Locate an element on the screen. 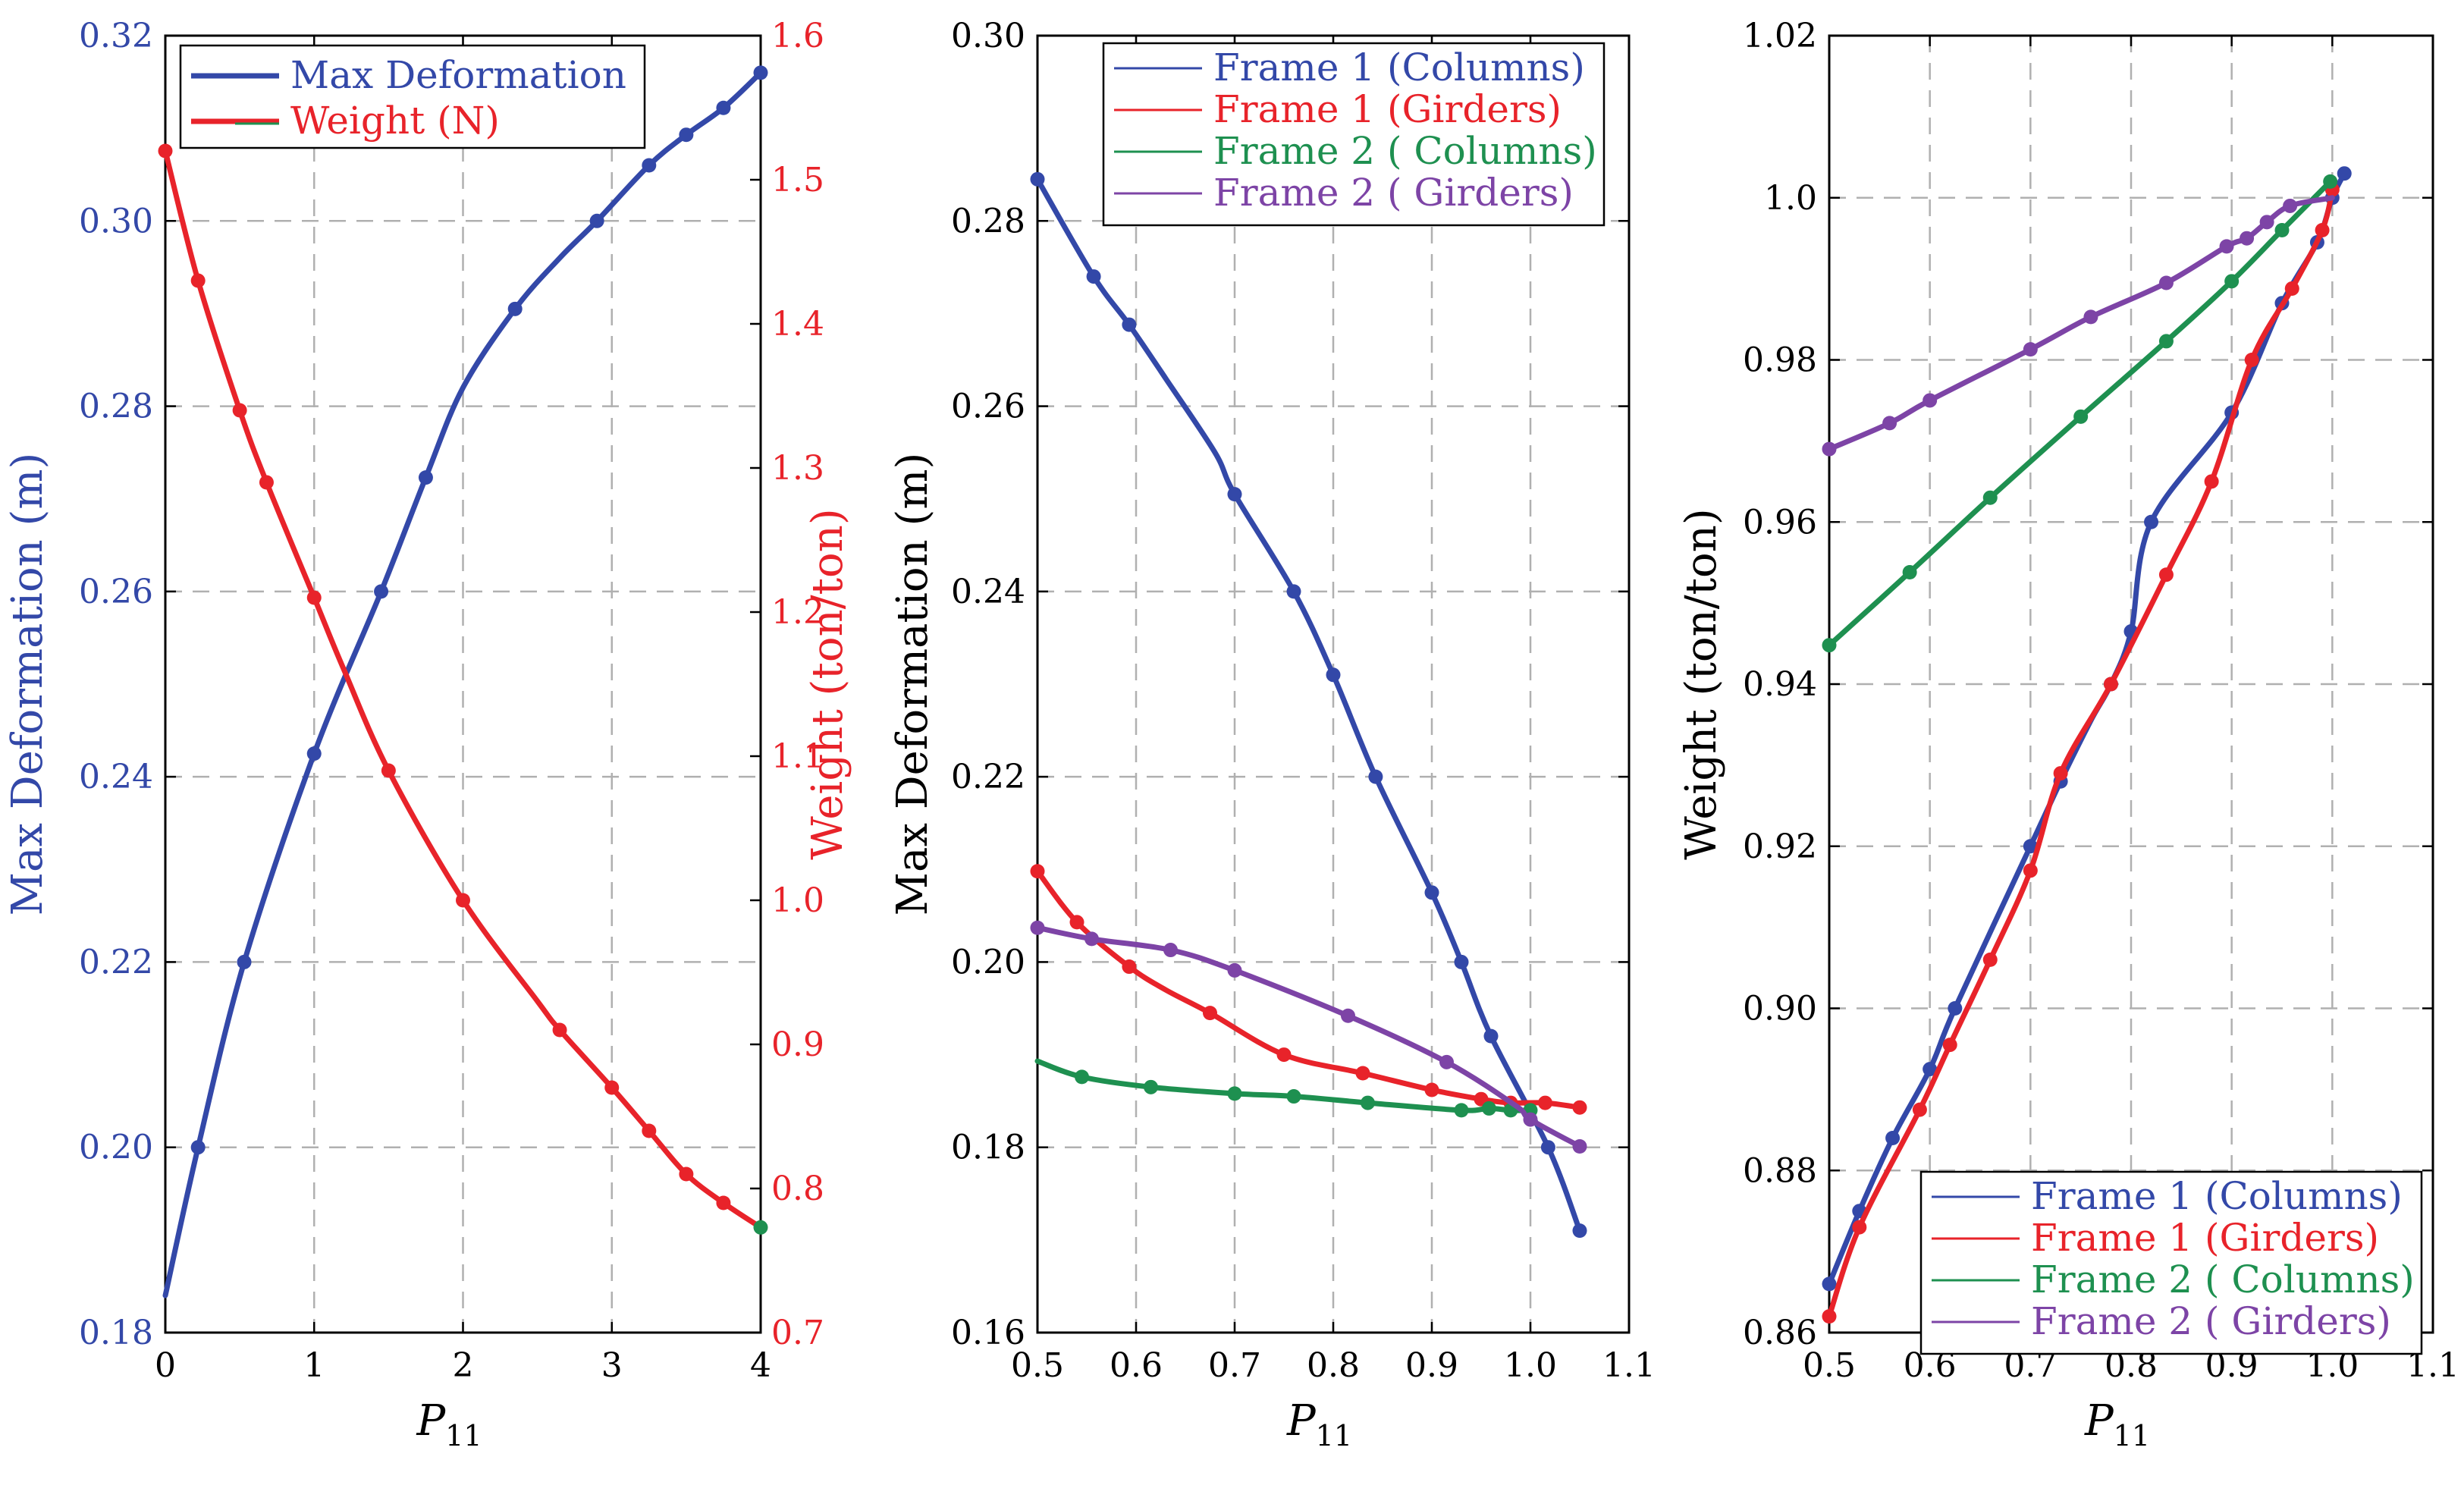 This screenshot has width=2464, height=1504. y2-tick-label: 1.1 is located at coordinates (797, 756).